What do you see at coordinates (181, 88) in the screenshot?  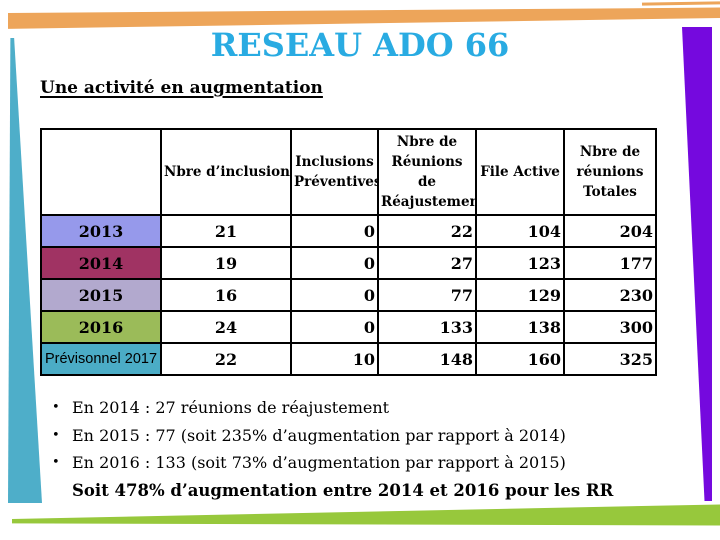 I see `slide-subtitle: Une activité en augmentation` at bounding box center [181, 88].